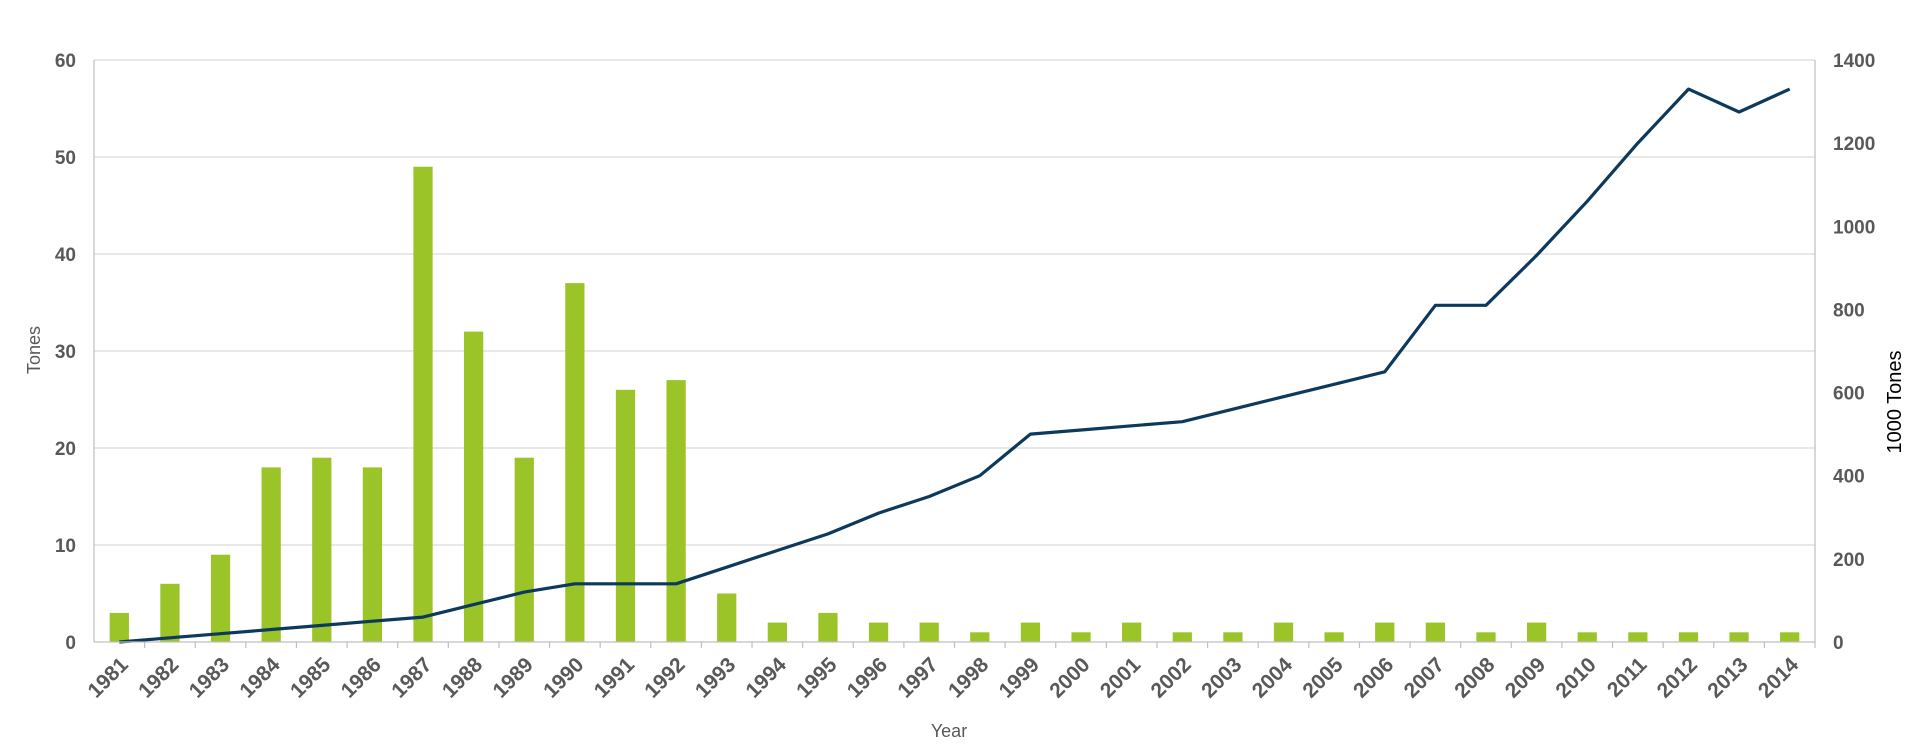 The height and width of the screenshot is (744, 1918). Describe the element at coordinates (70, 643) in the screenshot. I see `y-left-tick-label: 0` at that location.